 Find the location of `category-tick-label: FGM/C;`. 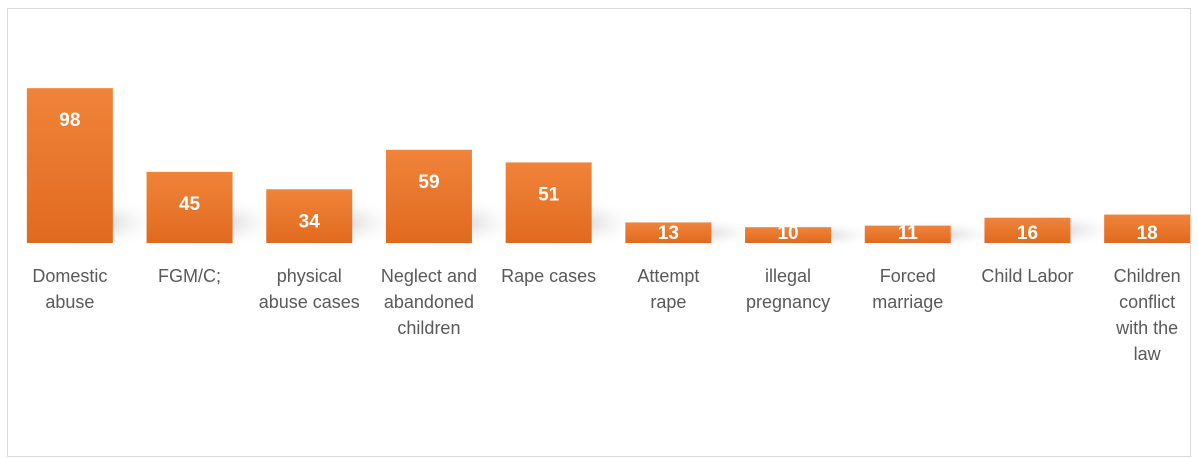

category-tick-label: FGM/C; is located at coordinates (189, 276).